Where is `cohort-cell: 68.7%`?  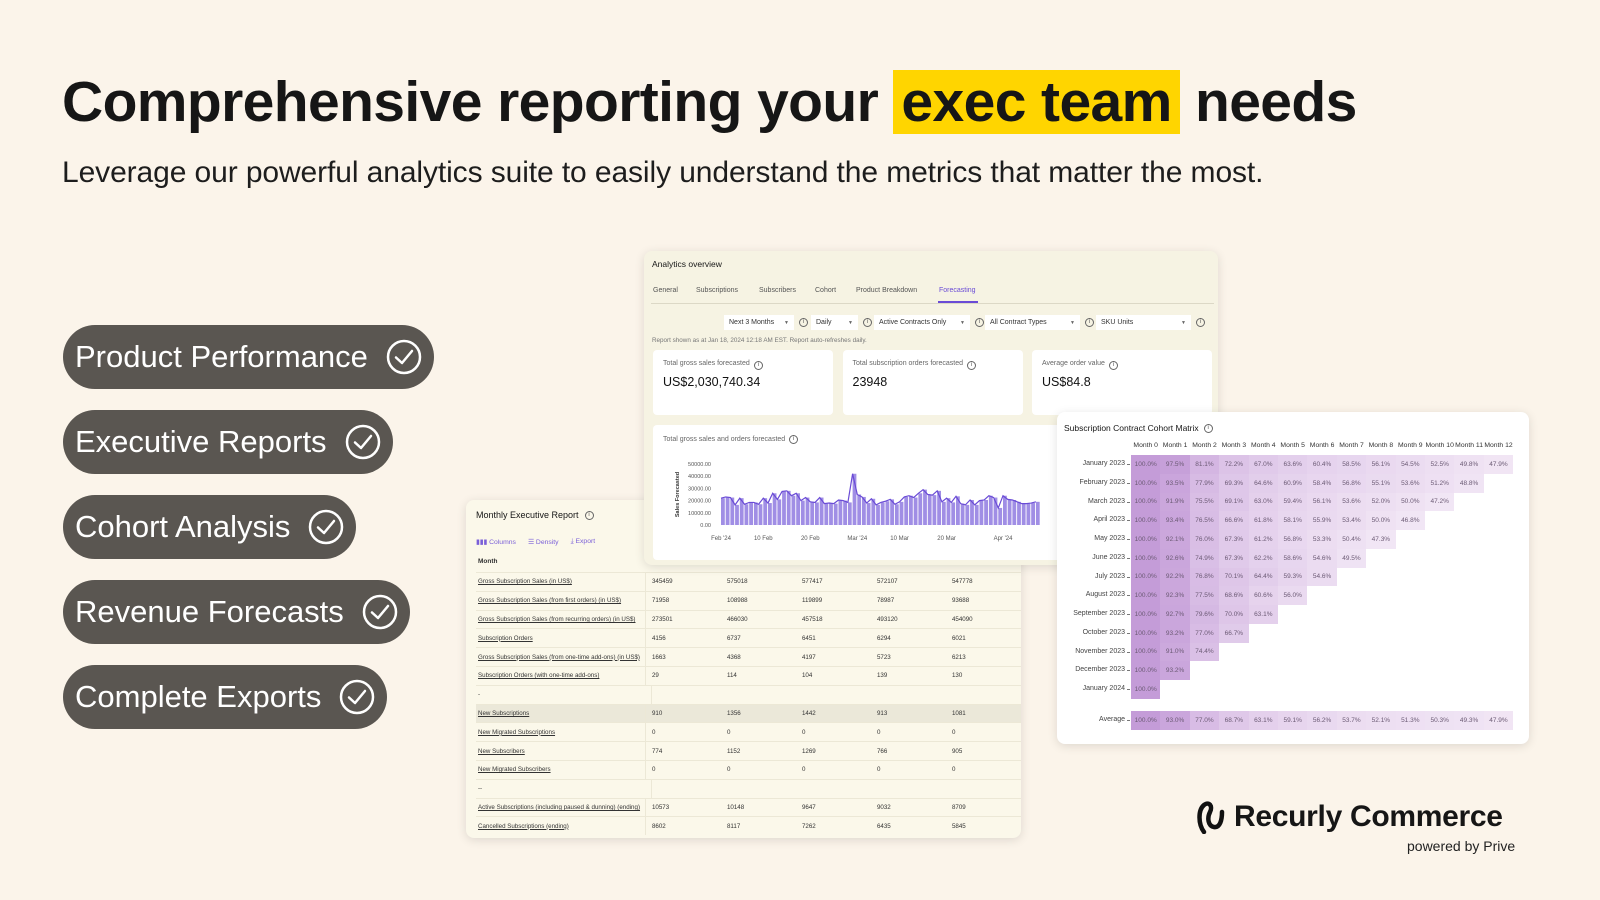 cohort-cell: 68.7% is located at coordinates (1234, 720).